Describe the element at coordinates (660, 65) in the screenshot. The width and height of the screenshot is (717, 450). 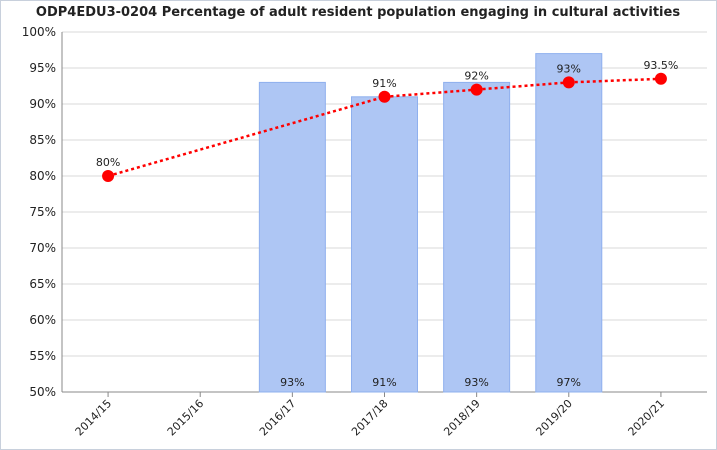
I see `point-label: 93.5%` at that location.